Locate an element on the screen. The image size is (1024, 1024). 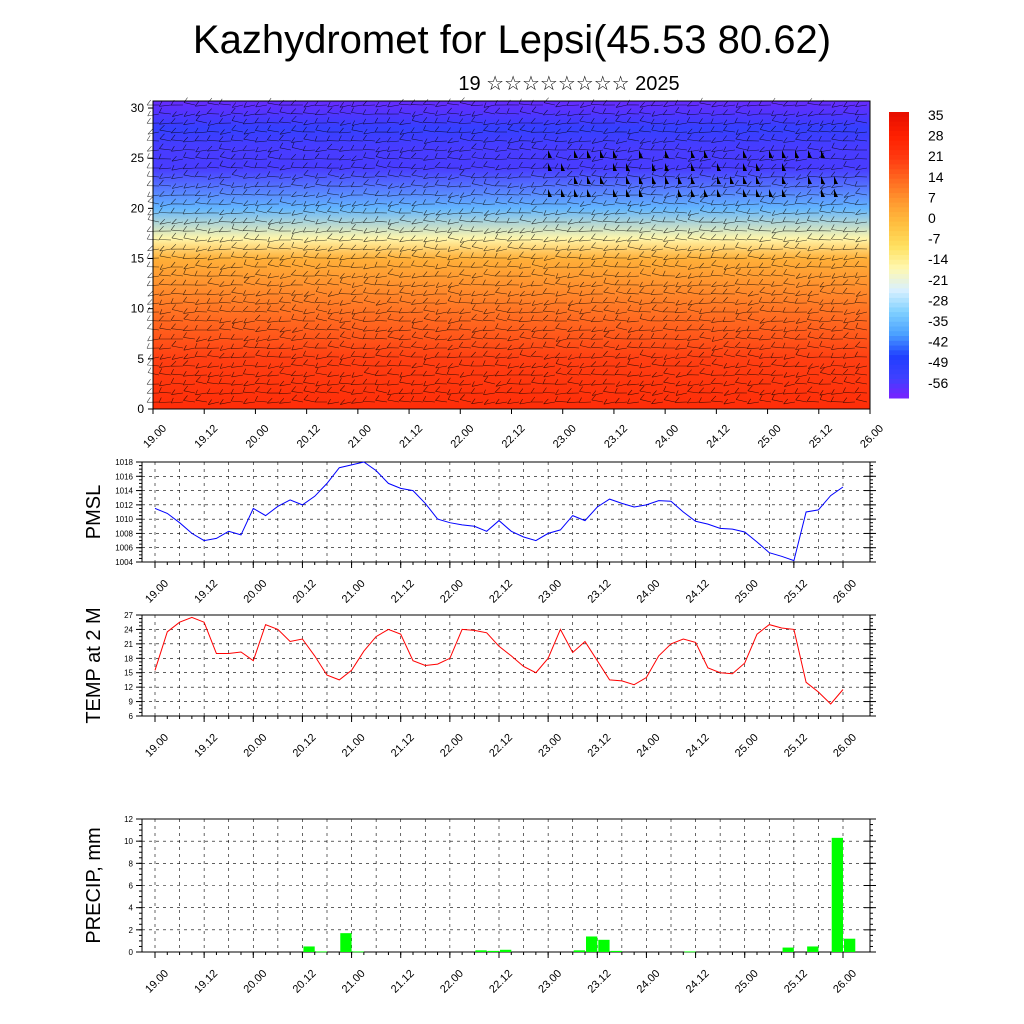
y-tick-label: 1016 is located at coordinates (124, 476).